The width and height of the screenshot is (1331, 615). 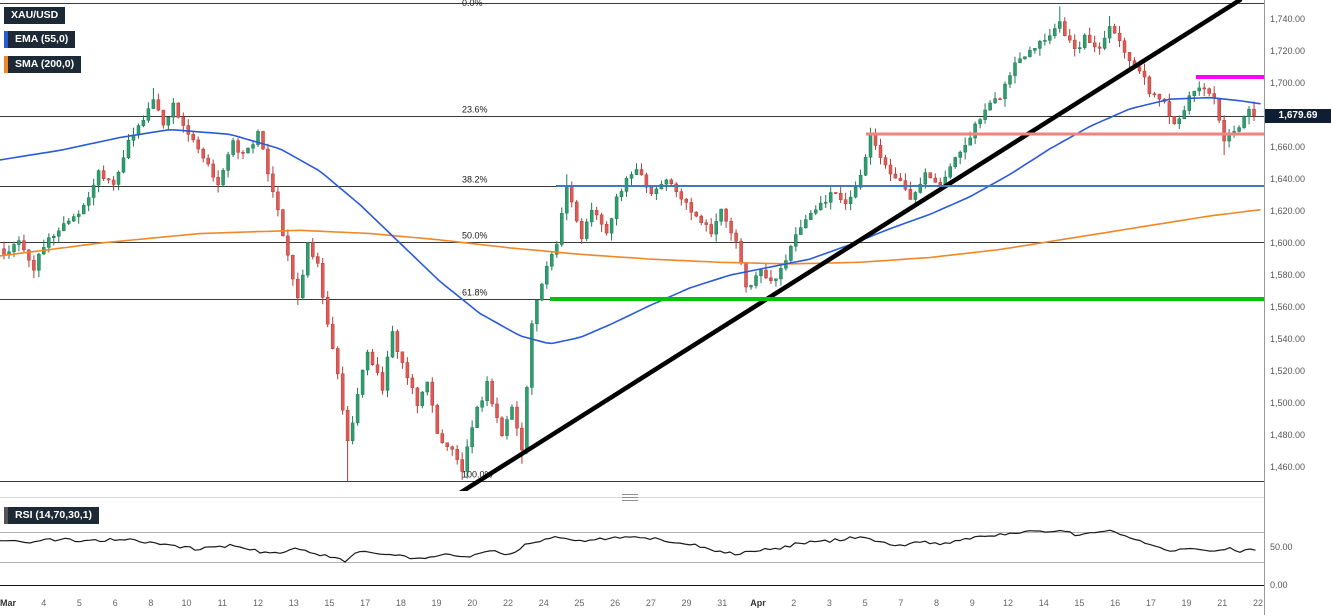 What do you see at coordinates (630, 237) in the screenshot?
I see `sma200-line` at bounding box center [630, 237].